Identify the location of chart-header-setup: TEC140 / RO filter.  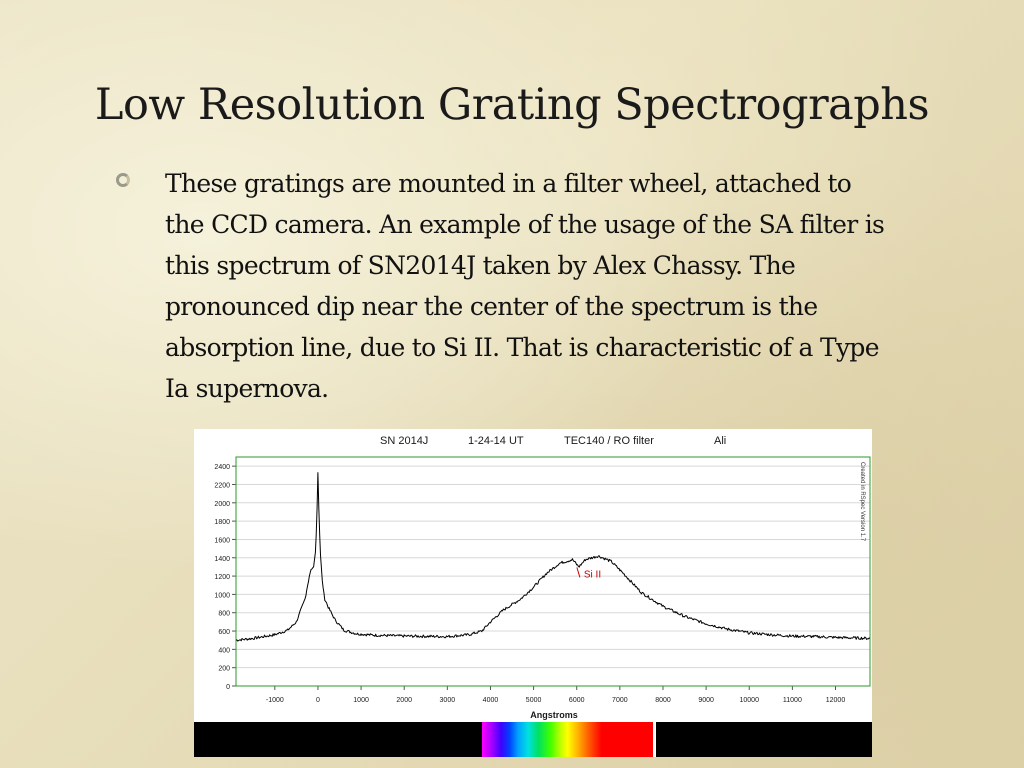
(609, 441).